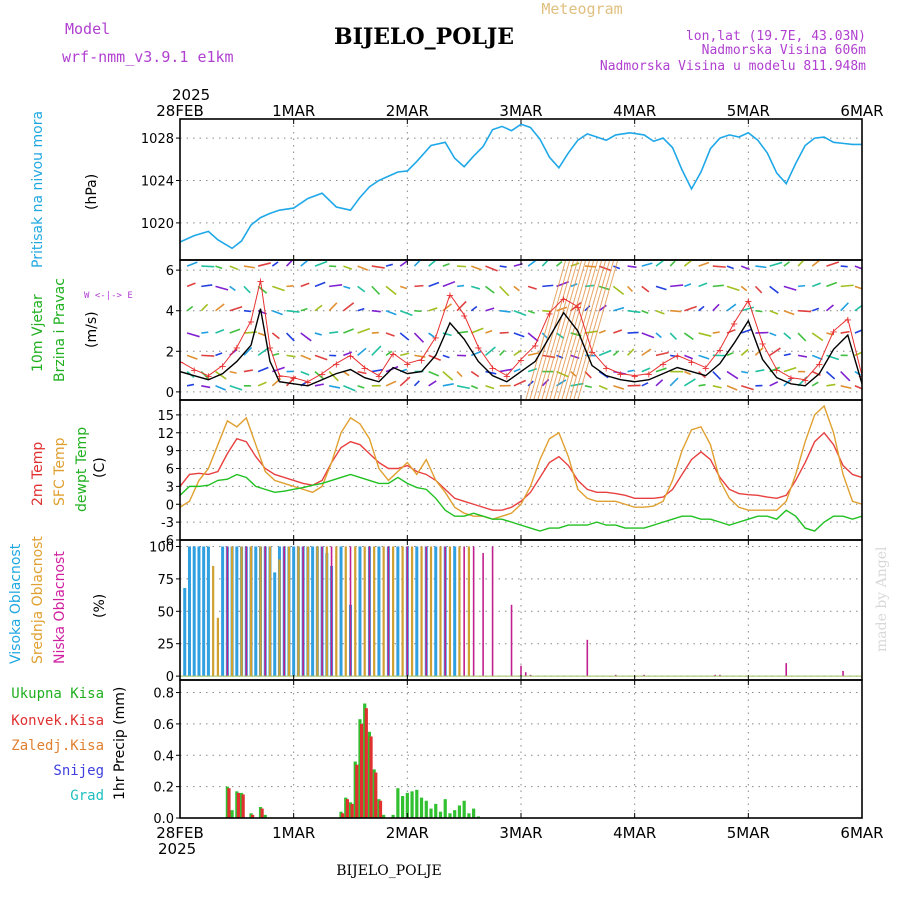 The image size is (900, 900). I want to click on precip-panel: 0.0 0.2 0.4 0.6 0.8, so click(508, 753).